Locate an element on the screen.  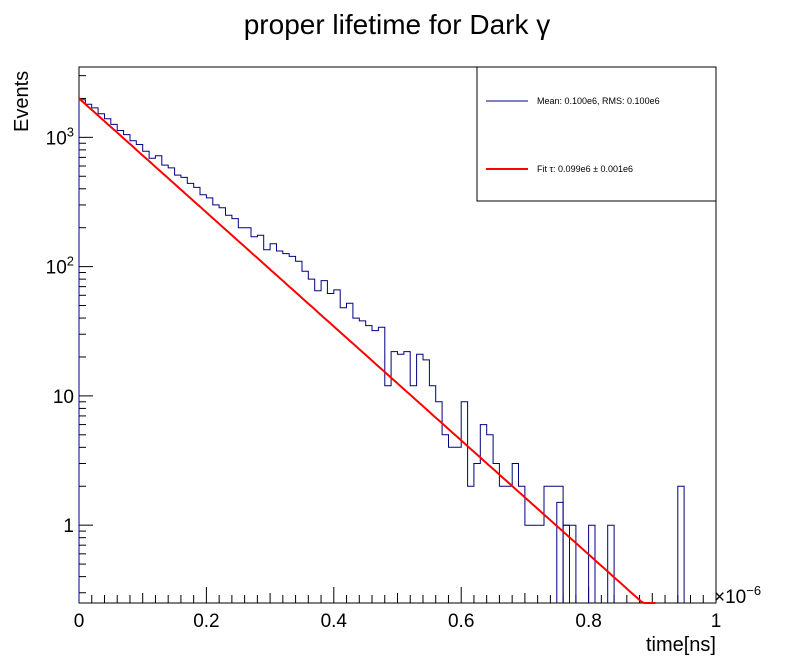
x-tick-label: 0.2 is located at coordinates (206, 621).